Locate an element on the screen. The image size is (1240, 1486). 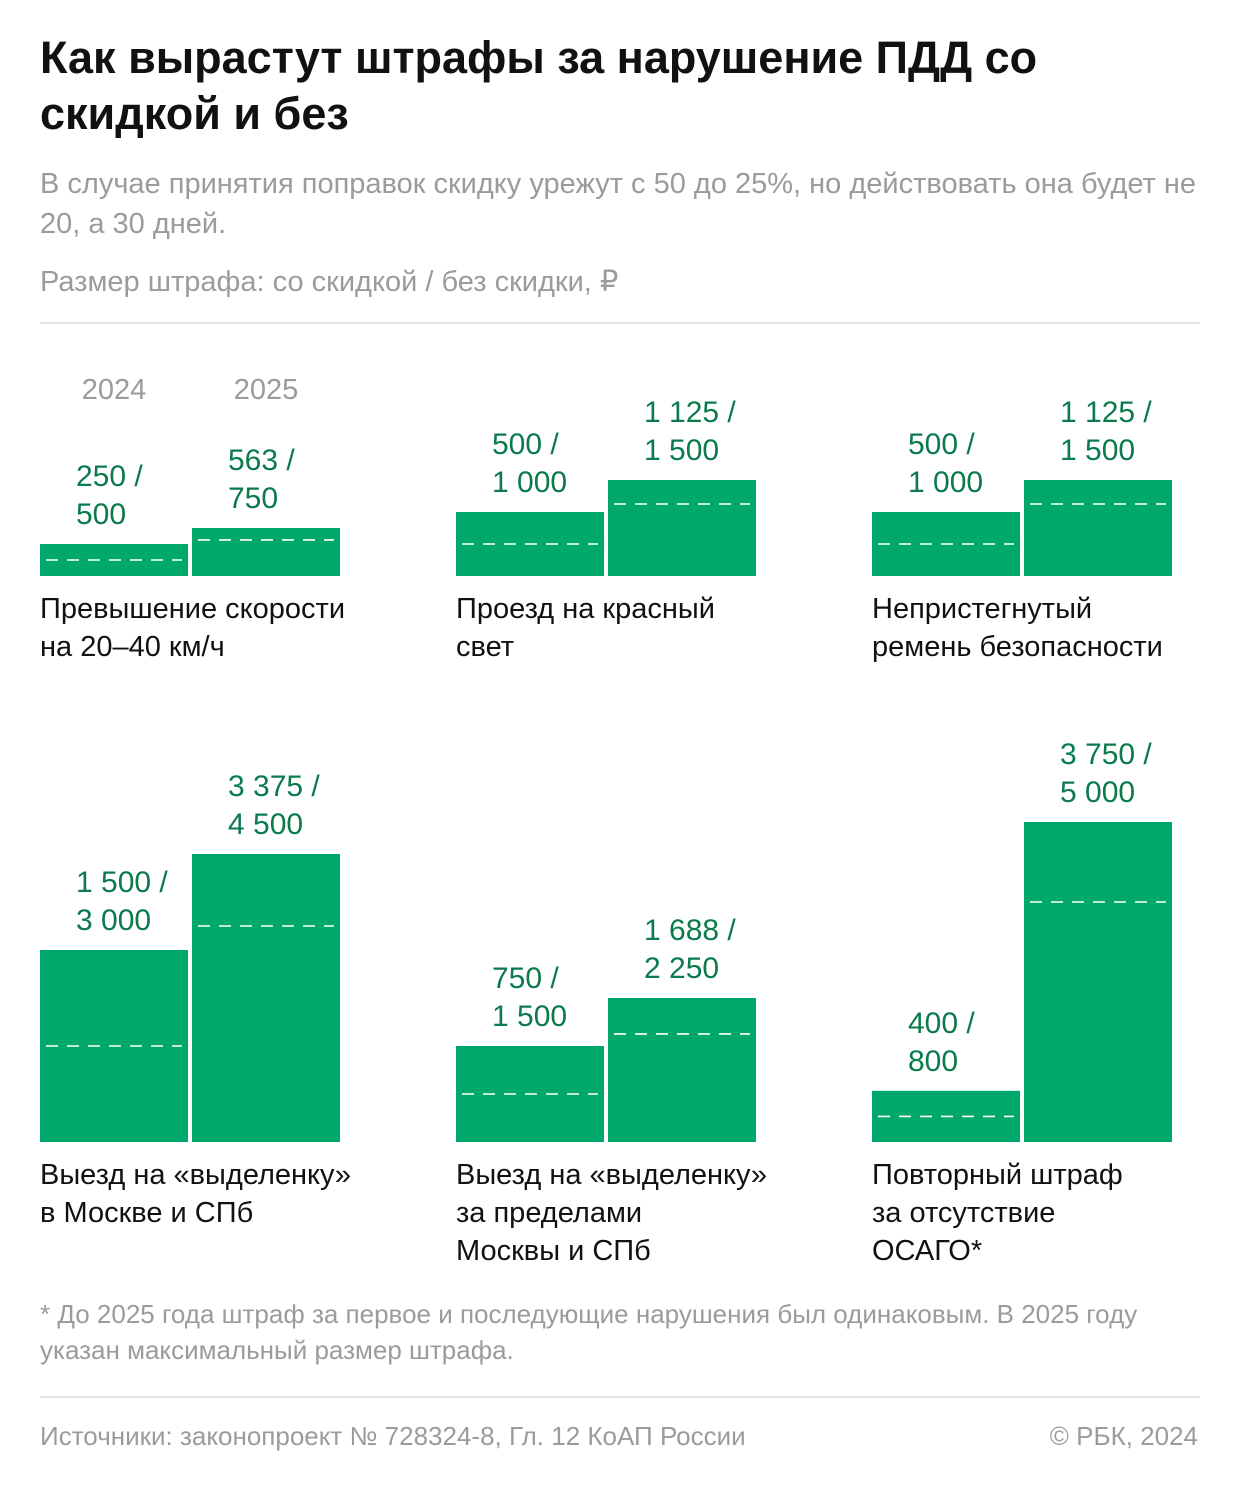
category-label: за пределами is located at coordinates (549, 1213).